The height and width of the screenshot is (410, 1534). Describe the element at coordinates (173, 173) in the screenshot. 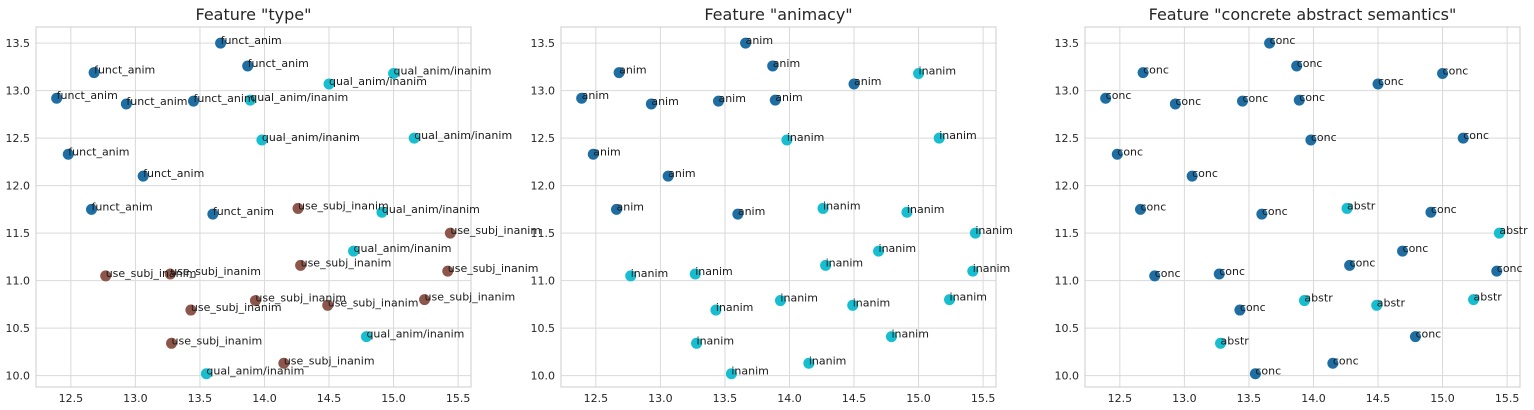

I see `data-point-label: funct_anim` at that location.